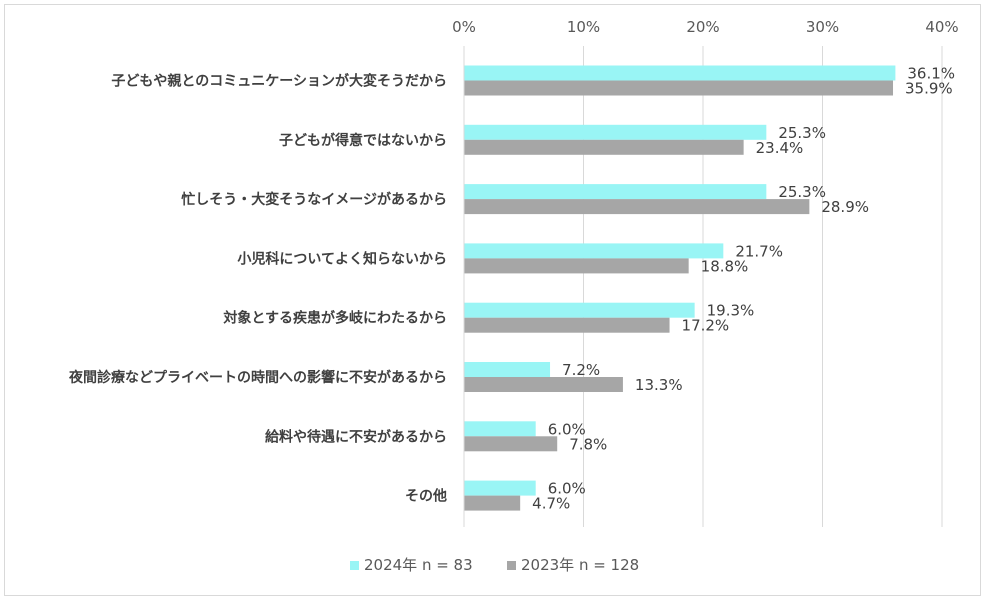 This screenshot has width=987, height=602. Describe the element at coordinates (334, 318) in the screenshot. I see `category-label: 対象とする疾患が多岐にわたるから` at that location.